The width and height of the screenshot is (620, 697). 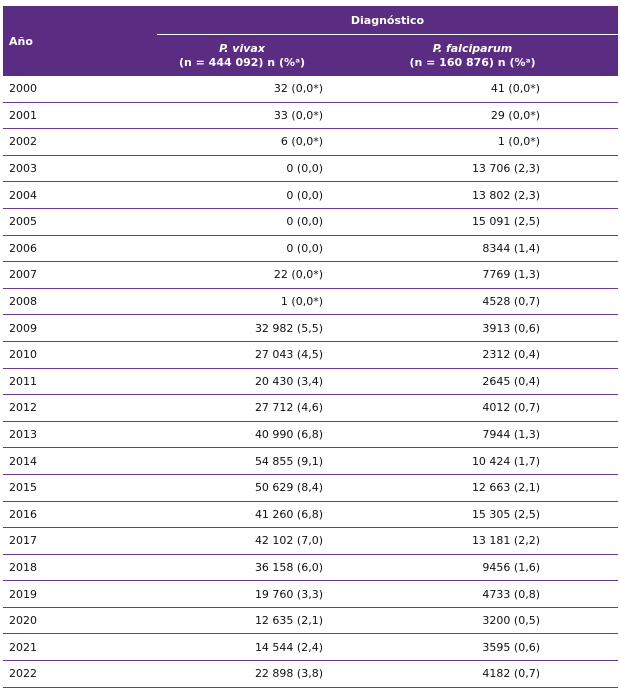 What do you see at coordinates (242, 568) in the screenshot?
I see `cell-vivax: 36 158 (6,0)` at bounding box center [242, 568].